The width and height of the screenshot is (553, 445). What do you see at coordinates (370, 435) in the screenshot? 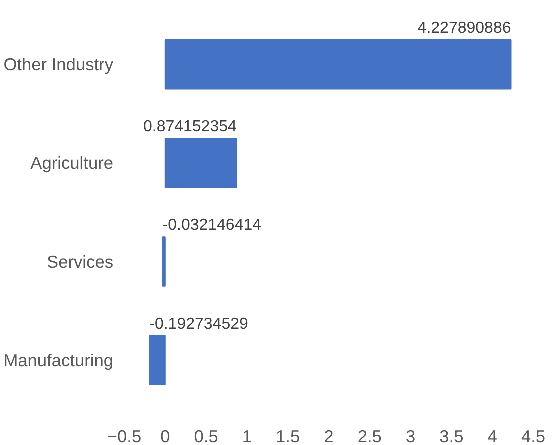
I see `x-tick-label: 2.5` at bounding box center [370, 435].